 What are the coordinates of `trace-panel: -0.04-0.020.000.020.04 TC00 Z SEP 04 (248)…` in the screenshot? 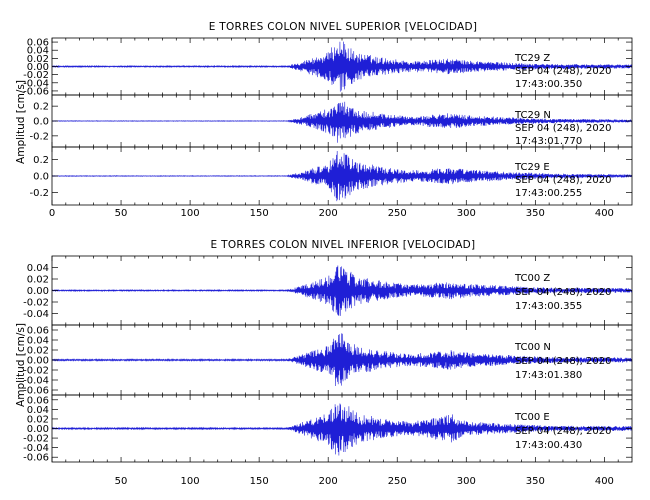 It's located at (328, 290).